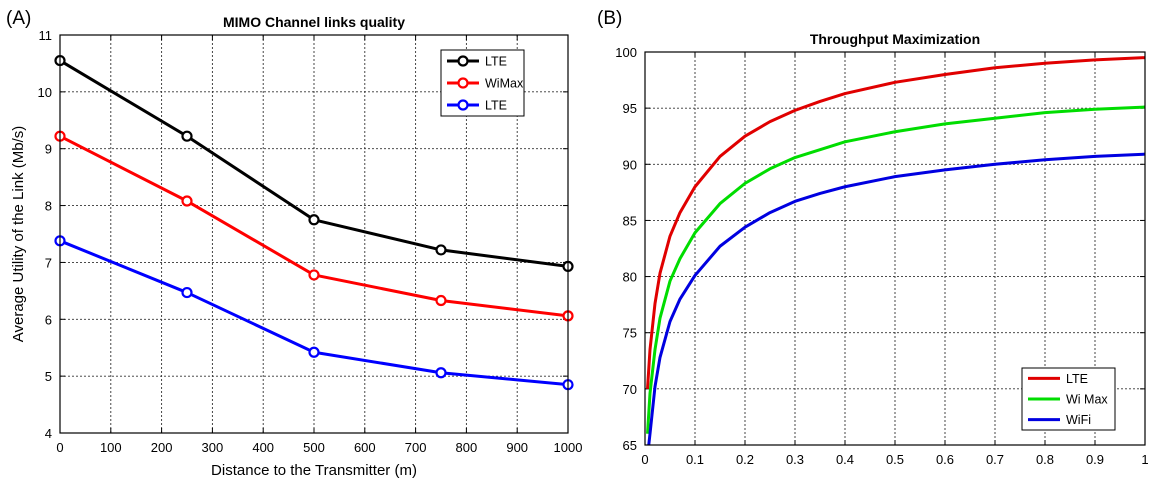  What do you see at coordinates (48, 262) in the screenshot?
I see `y-tick-label: 7` at bounding box center [48, 262].